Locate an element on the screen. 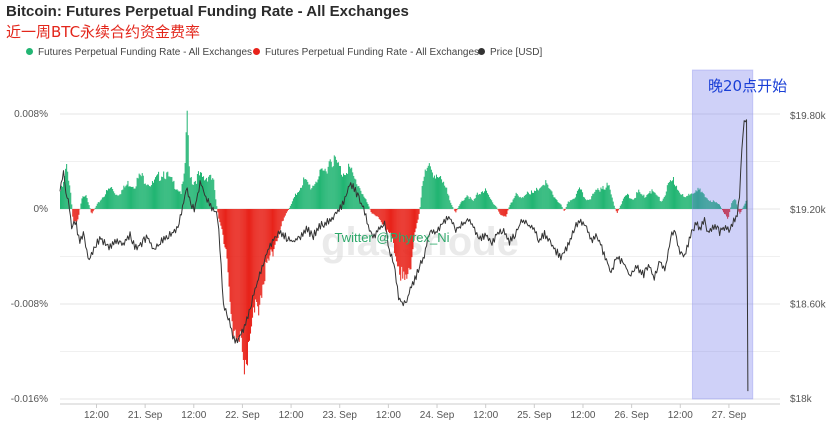 Image resolution: width=835 pixels, height=427 pixels. legend-item-price: Price [USD] is located at coordinates (510, 52).